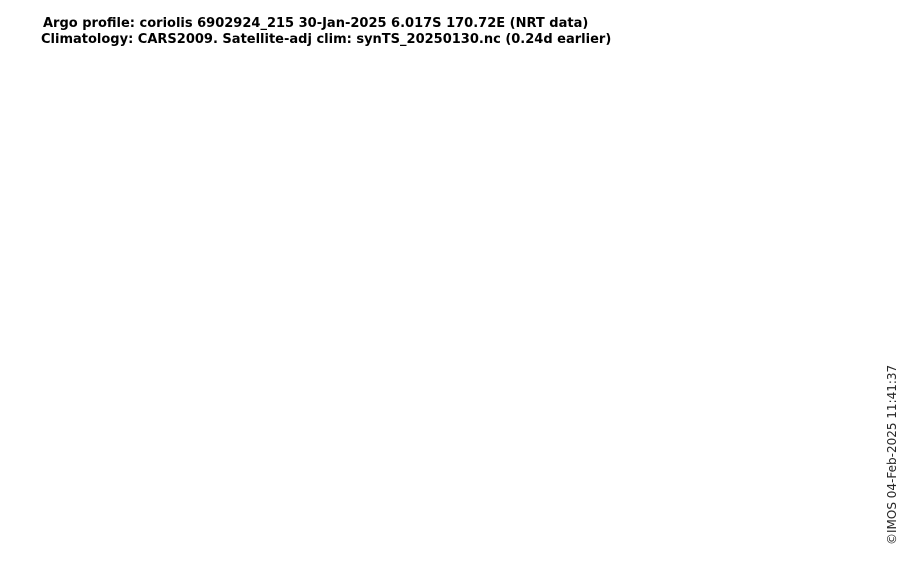 The width and height of the screenshot is (900, 580). I want to click on imos-credit: ©IMOS 04-Feb-2025 11:41:37, so click(892, 455).